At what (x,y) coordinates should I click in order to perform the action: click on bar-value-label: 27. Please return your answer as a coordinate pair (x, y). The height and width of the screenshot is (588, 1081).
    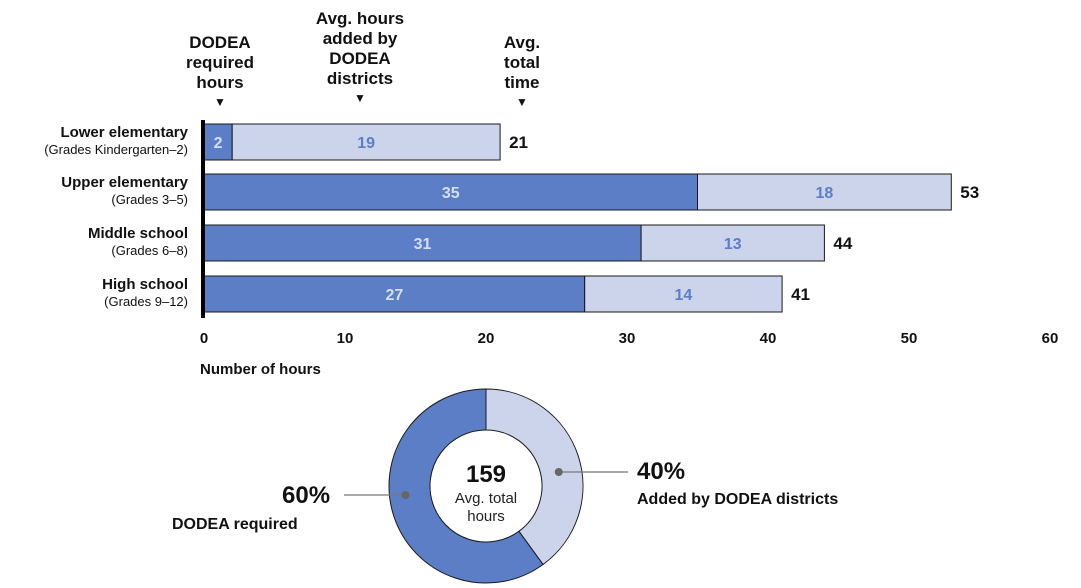
    Looking at the image, I should click on (394, 295).